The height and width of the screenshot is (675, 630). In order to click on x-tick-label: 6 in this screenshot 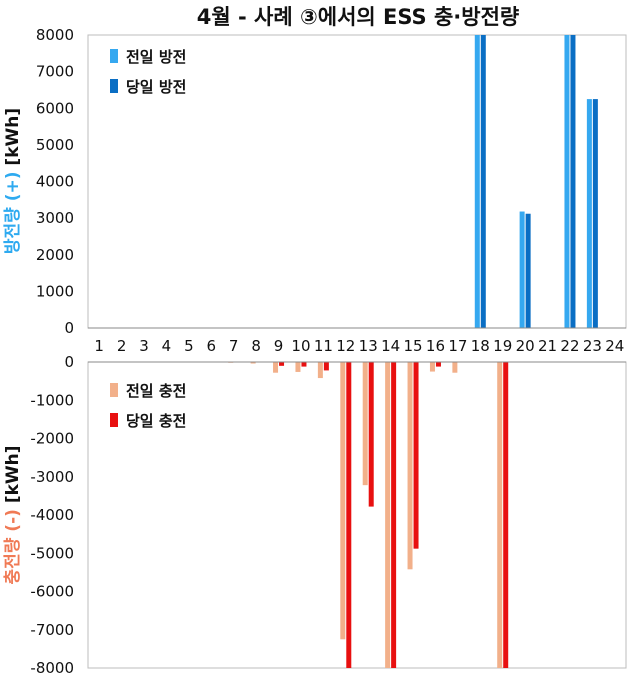, I will do `click(212, 346)`.